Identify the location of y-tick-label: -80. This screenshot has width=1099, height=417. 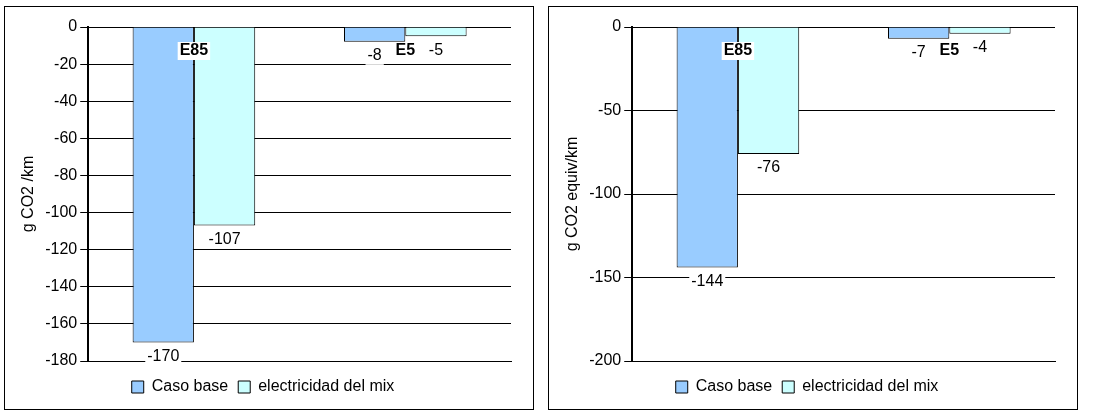
(66, 174).